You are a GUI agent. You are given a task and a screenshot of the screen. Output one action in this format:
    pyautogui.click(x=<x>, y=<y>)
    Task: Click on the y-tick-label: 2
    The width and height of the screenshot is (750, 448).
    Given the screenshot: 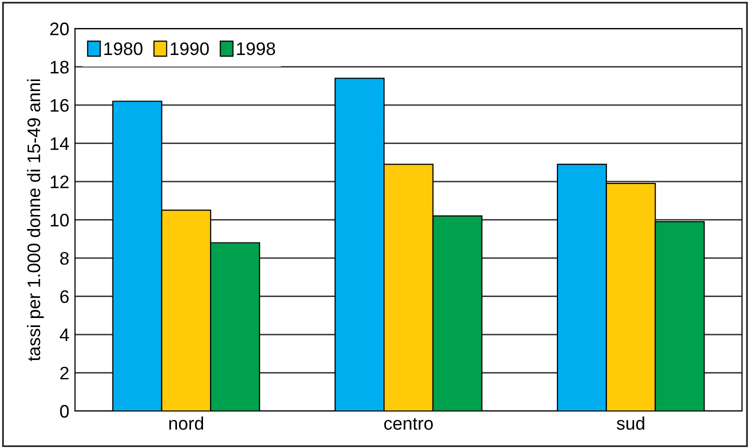 What is the action you would take?
    pyautogui.click(x=64, y=373)
    